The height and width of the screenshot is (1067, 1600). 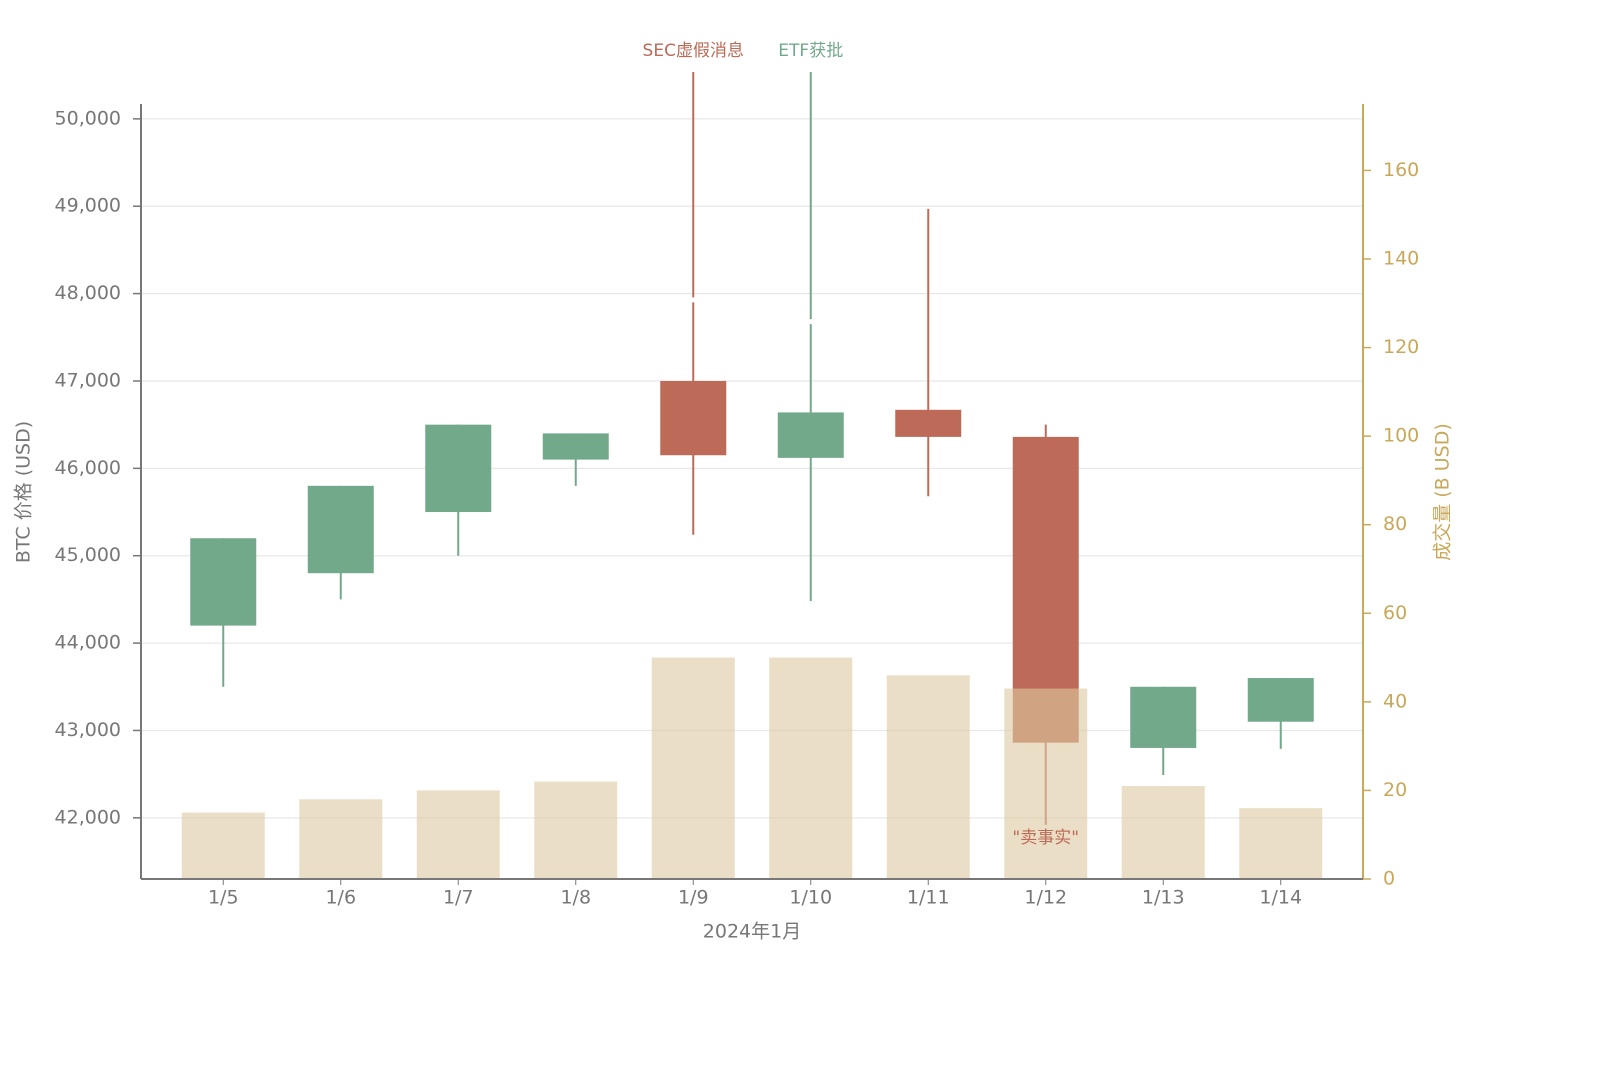 I want to click on y2-tick-label: 120, so click(x=1401, y=347).